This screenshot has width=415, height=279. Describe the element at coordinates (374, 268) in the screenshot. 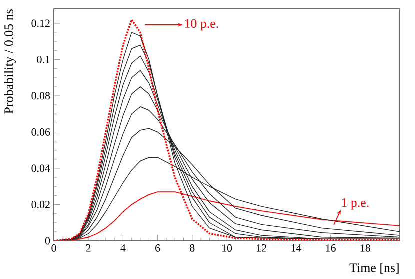

I see `x-axis-title: Time [ns]` at that location.